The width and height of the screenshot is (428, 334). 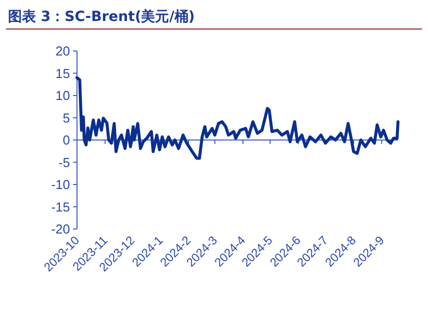 What do you see at coordinates (63, 95) in the screenshot?
I see `y-tick-label: 10` at bounding box center [63, 95].